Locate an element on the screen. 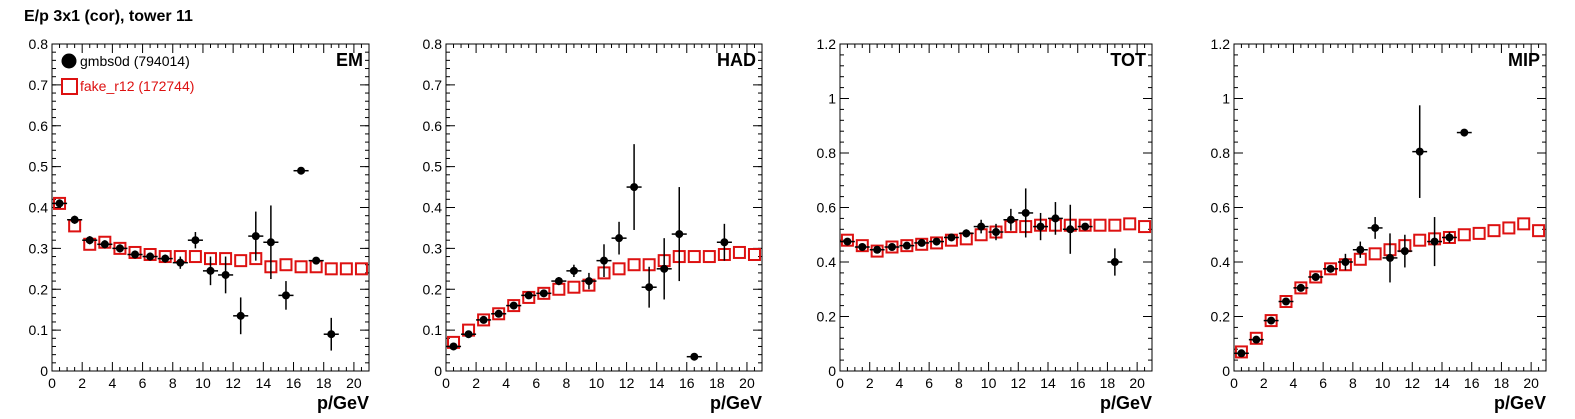 The image size is (1575, 419). series-gmbs0d is located at coordinates (195, 258).